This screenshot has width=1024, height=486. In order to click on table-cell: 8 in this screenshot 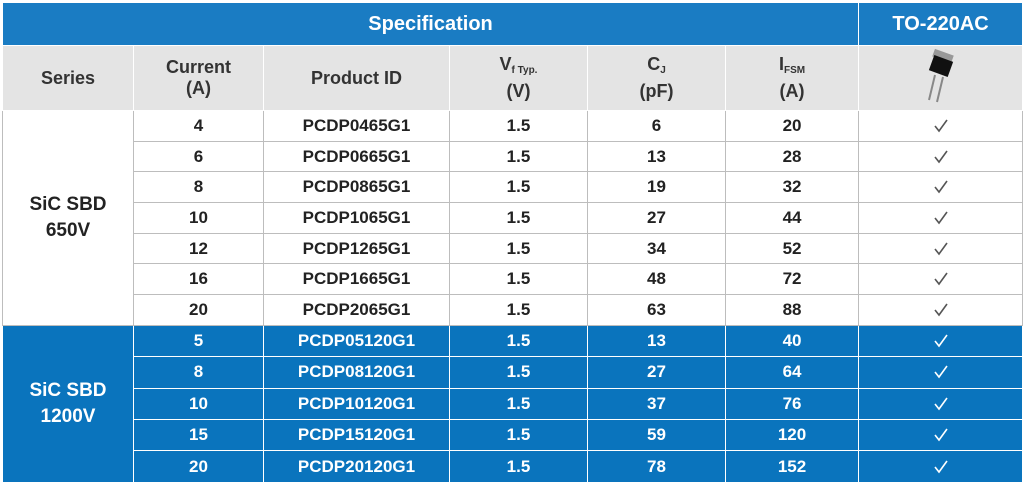, I will do `click(198, 372)`.